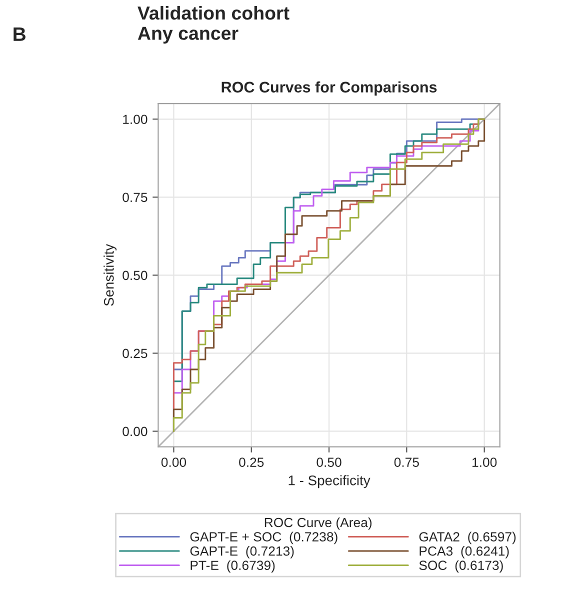 The image size is (561, 595). I want to click on x-axis-title: 1 - Specificity, so click(329, 481).